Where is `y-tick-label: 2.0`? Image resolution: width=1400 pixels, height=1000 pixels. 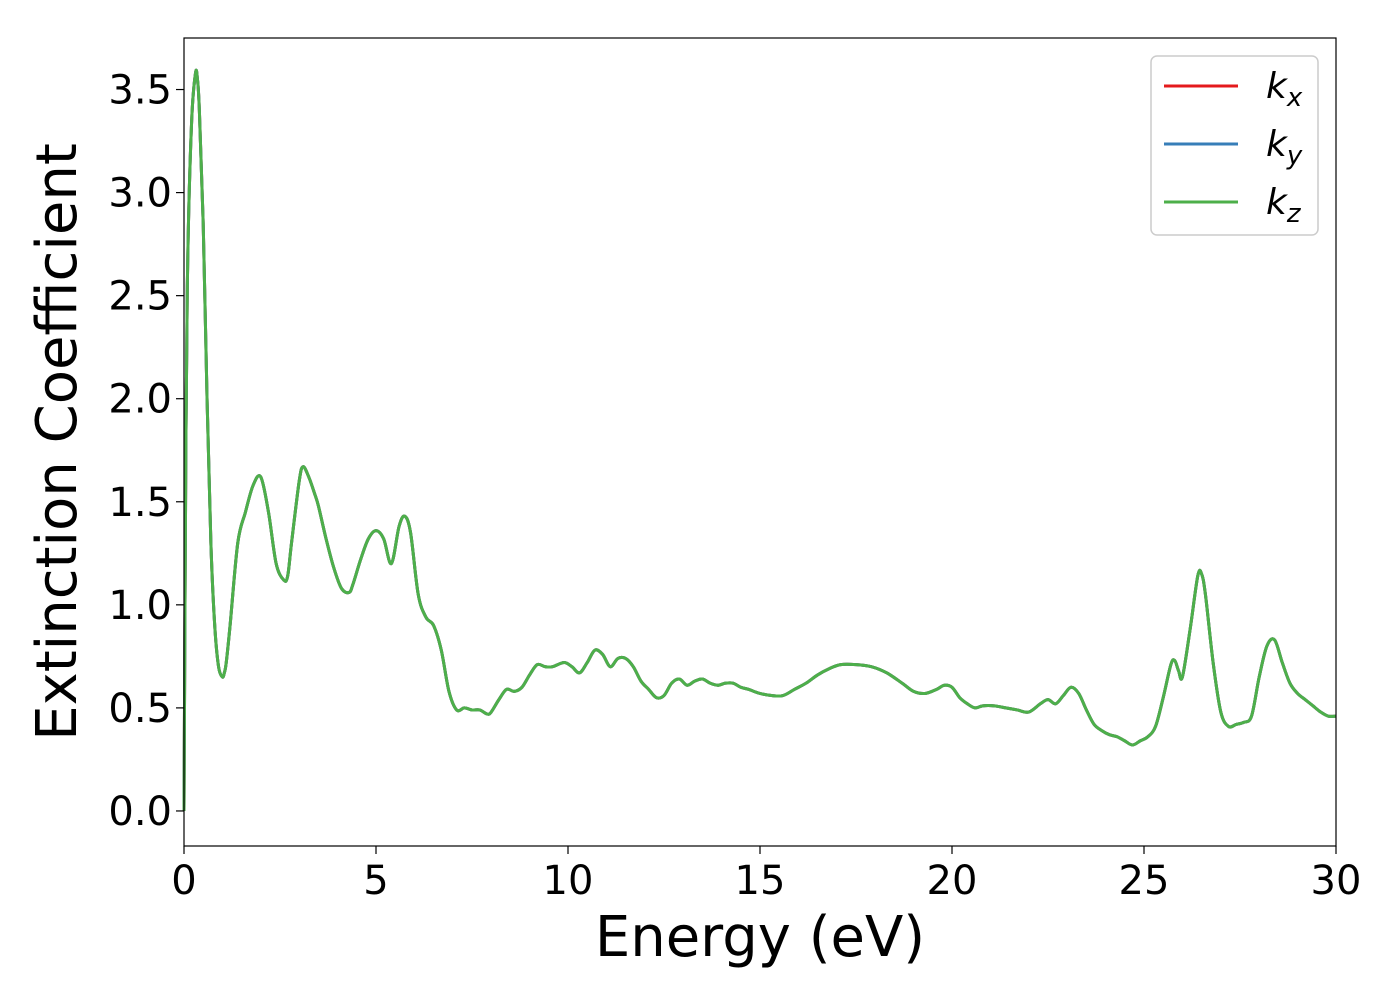 y-tick-label: 2.0 is located at coordinates (140, 400).